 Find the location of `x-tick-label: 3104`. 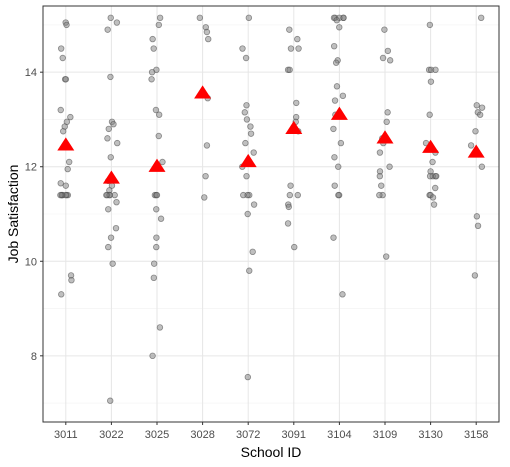

x-tick-label: 3104 is located at coordinates (339, 435).